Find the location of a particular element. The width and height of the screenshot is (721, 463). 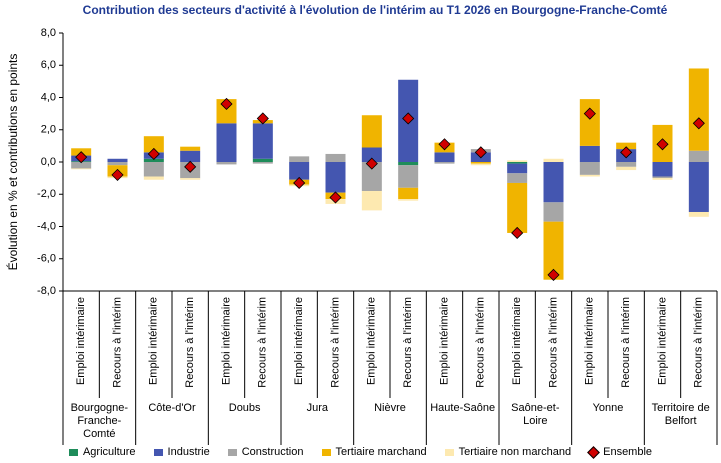

group-label: Haute-Saône is located at coordinates (463, 408).